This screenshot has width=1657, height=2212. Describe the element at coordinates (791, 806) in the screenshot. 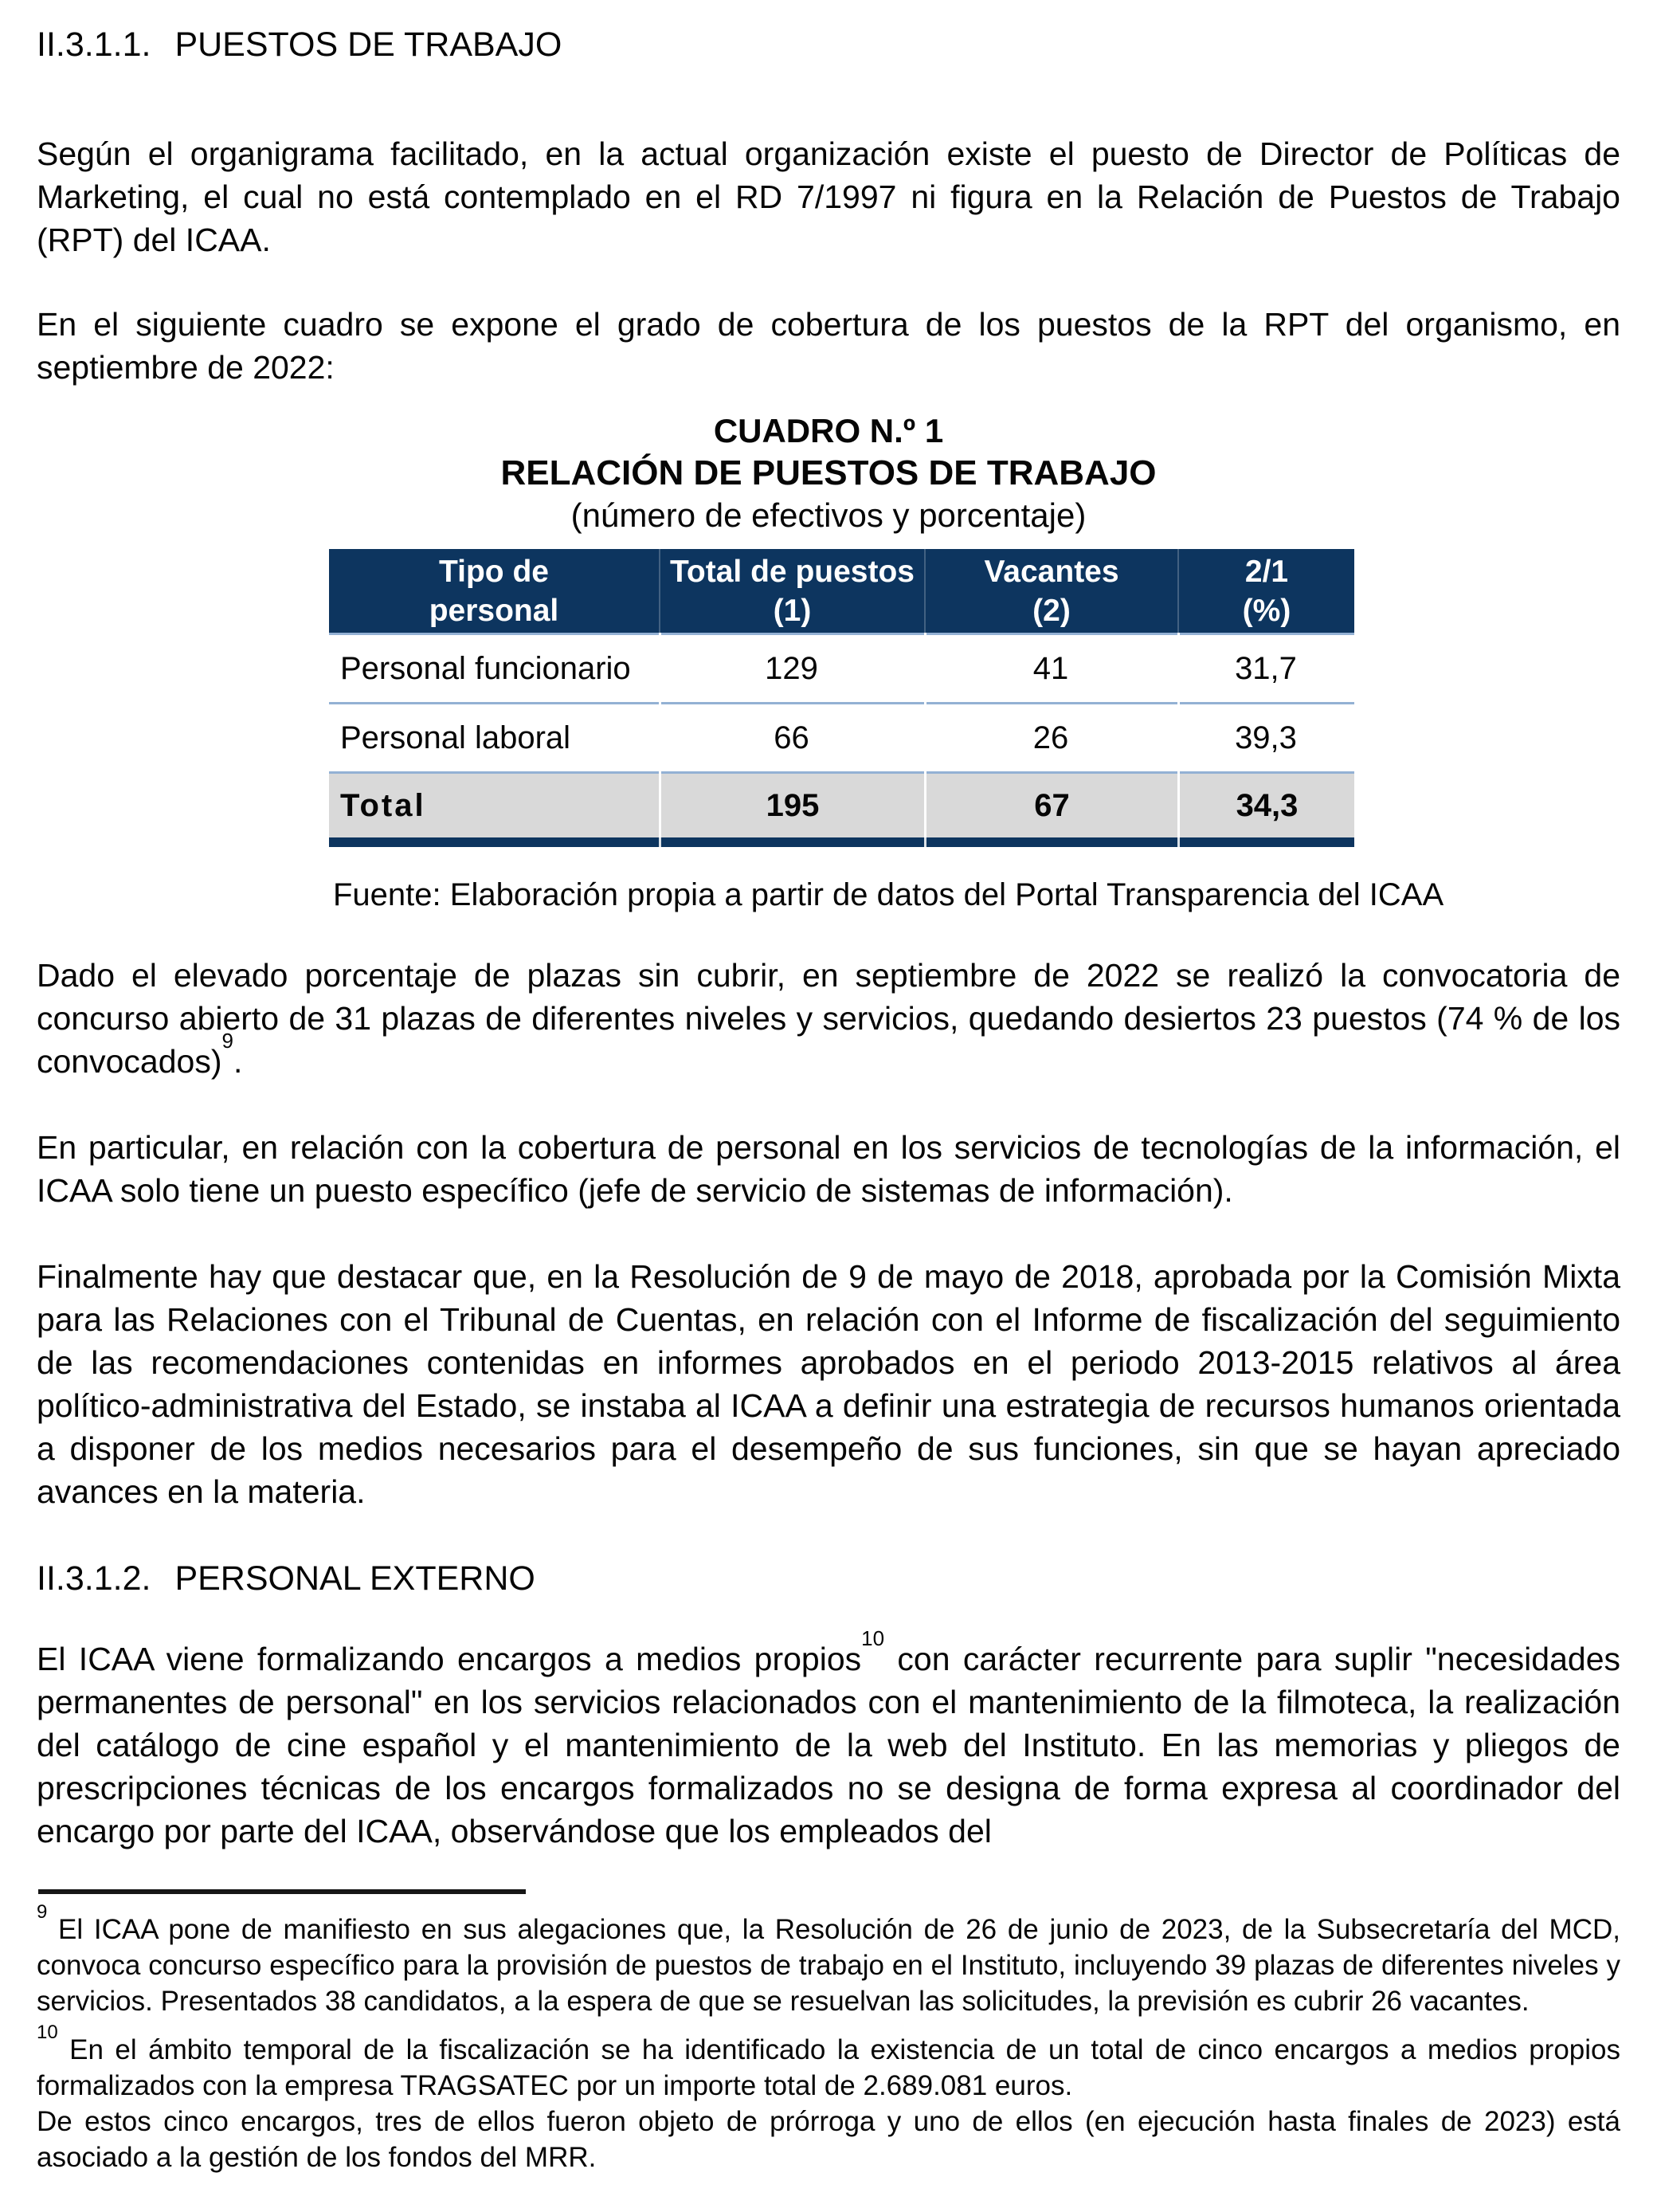

I see `cell-total: 195` at that location.